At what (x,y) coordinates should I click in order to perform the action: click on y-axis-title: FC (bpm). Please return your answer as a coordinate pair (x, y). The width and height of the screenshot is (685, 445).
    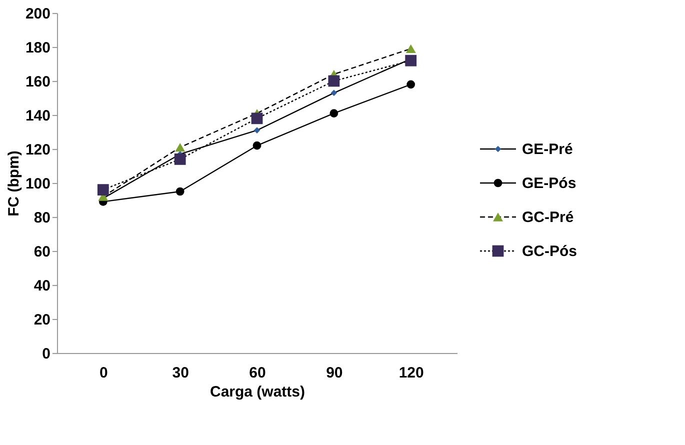
    Looking at the image, I should click on (13, 183).